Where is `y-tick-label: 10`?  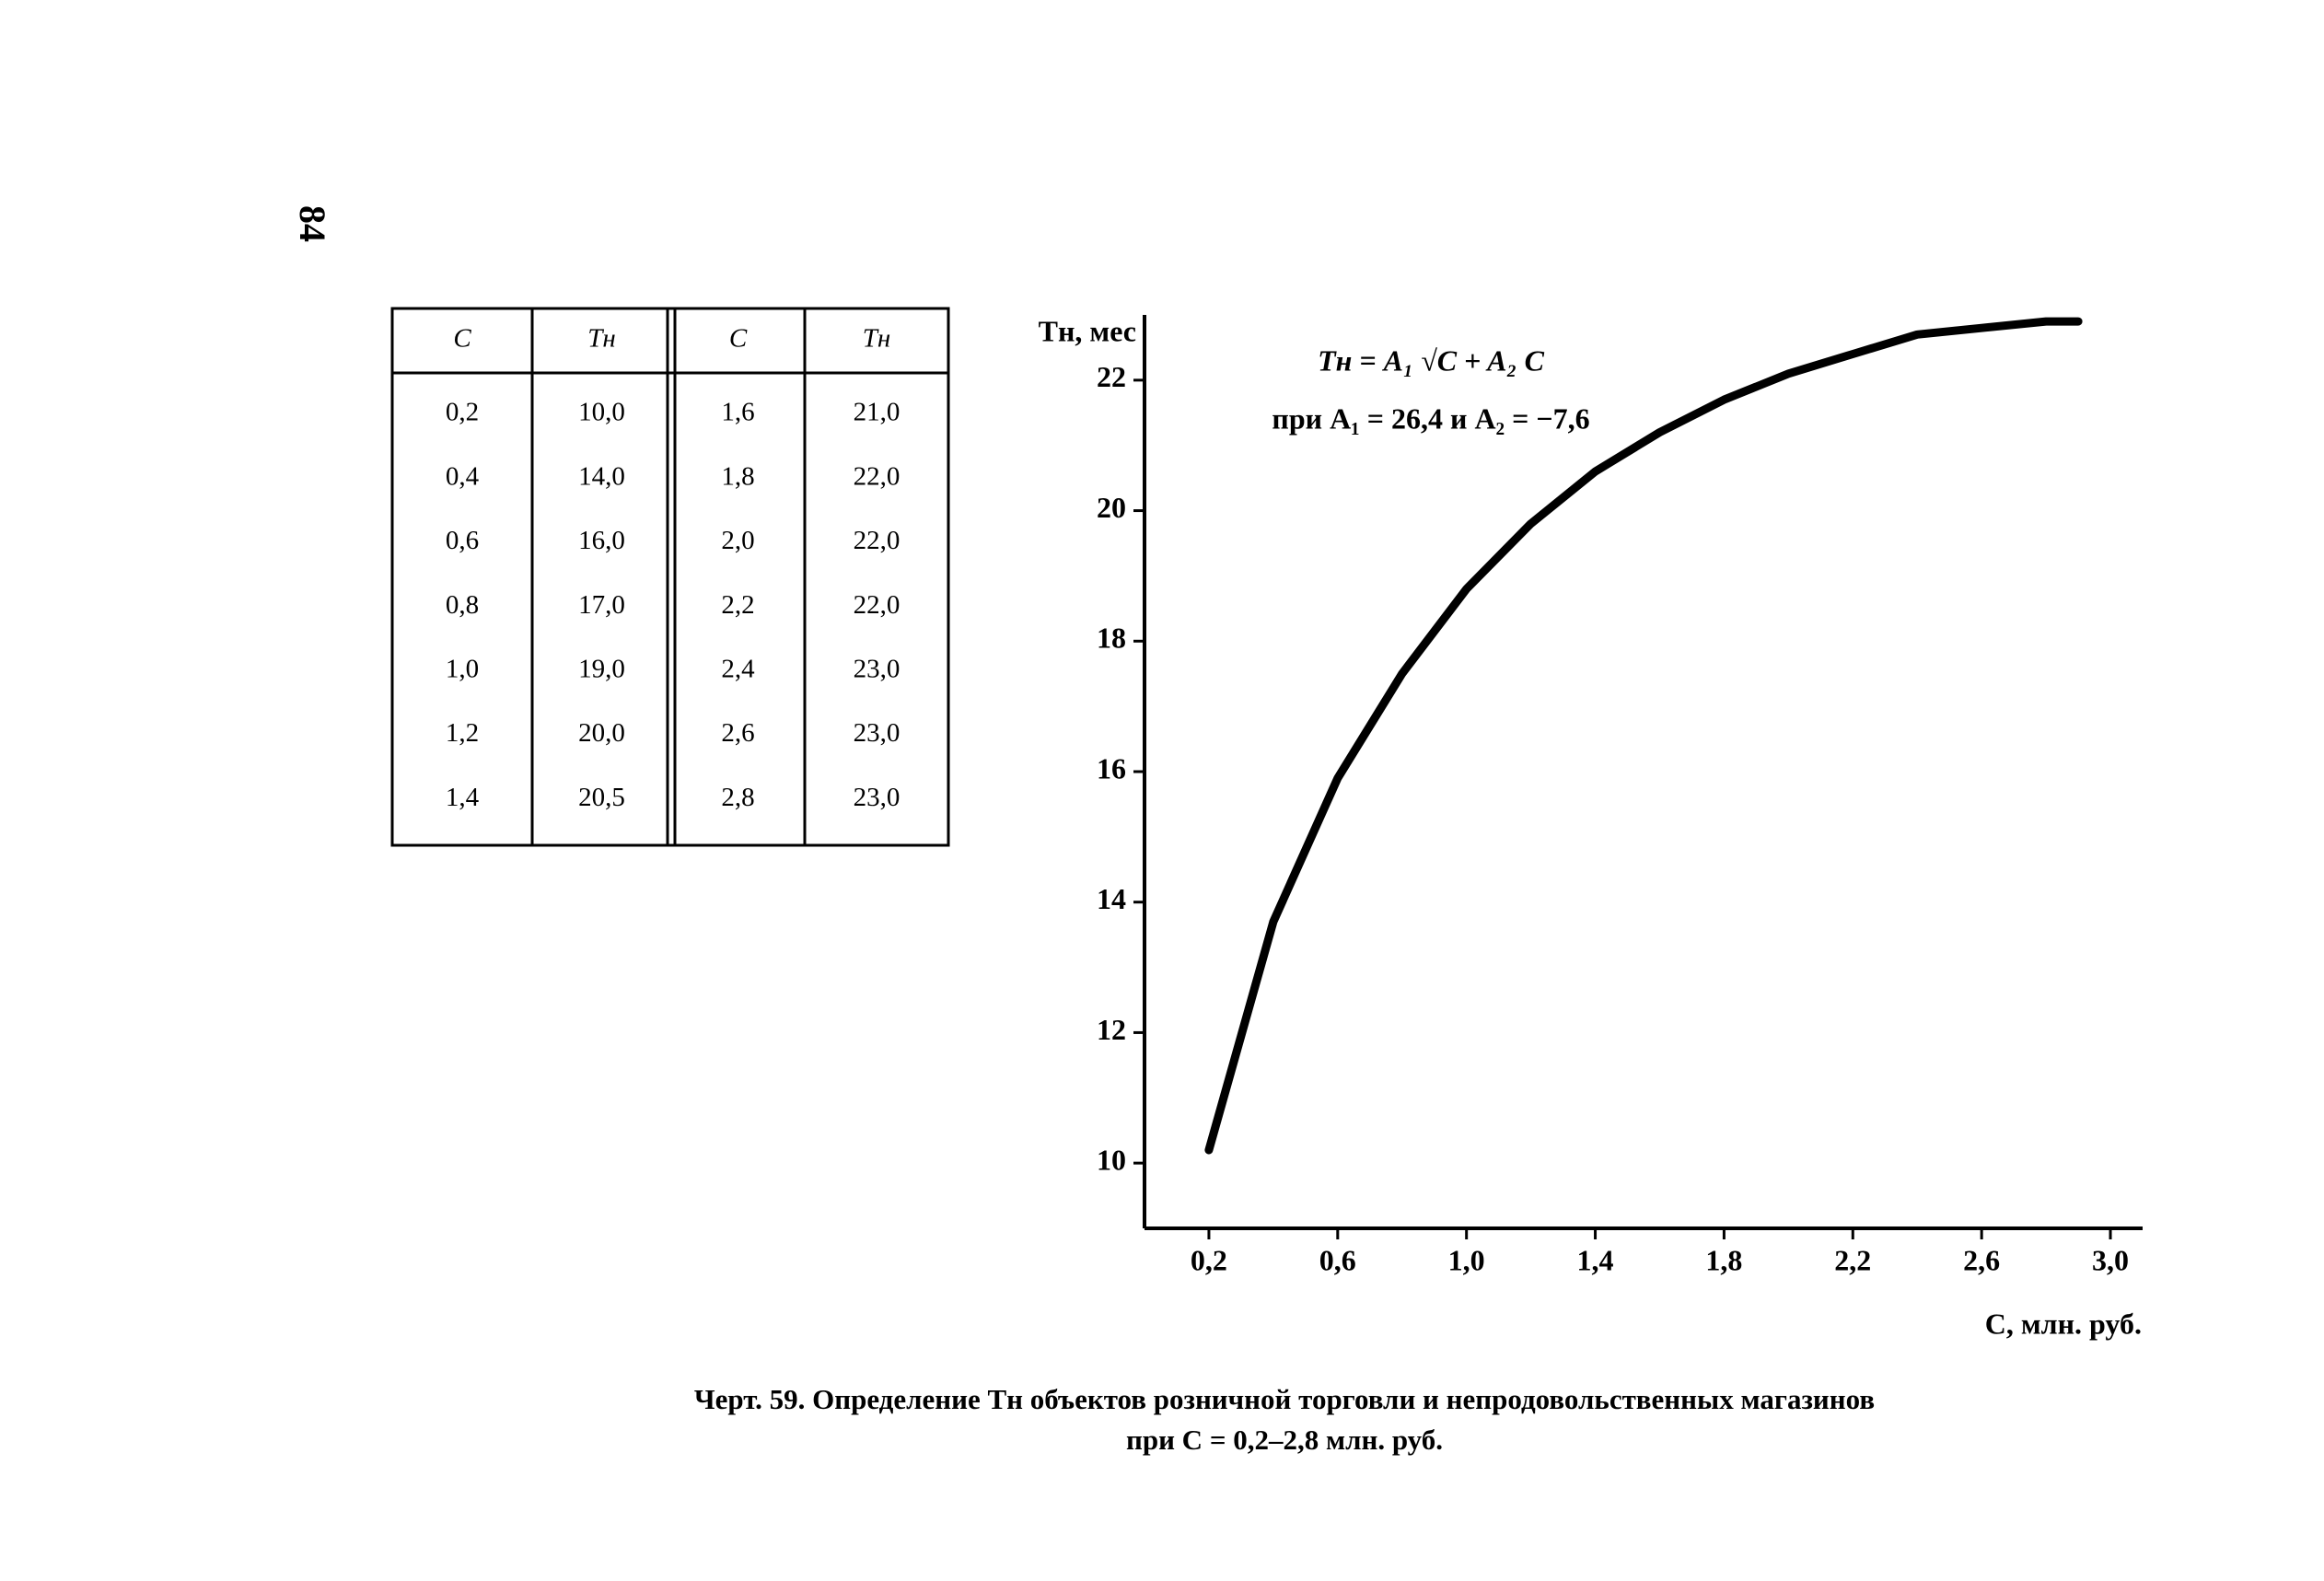 y-tick-label: 10 is located at coordinates (1111, 1159).